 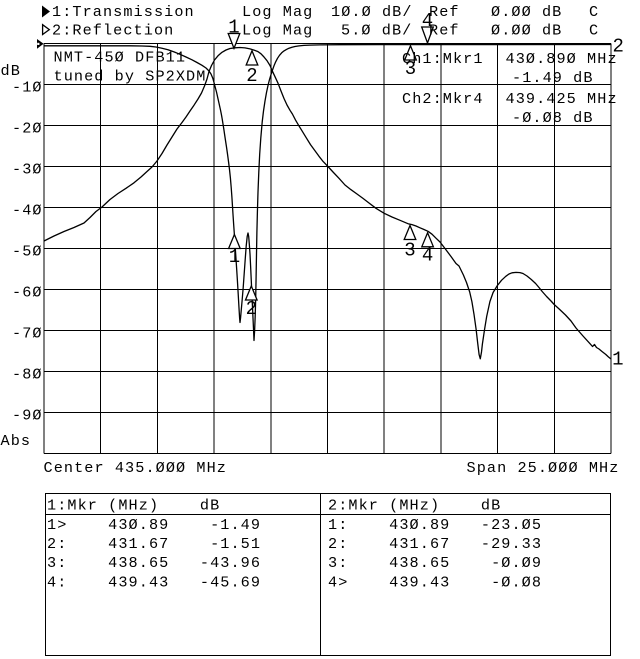 What do you see at coordinates (553, 78) in the screenshot?
I see `svg-text: -1.49 dB` at bounding box center [553, 78].